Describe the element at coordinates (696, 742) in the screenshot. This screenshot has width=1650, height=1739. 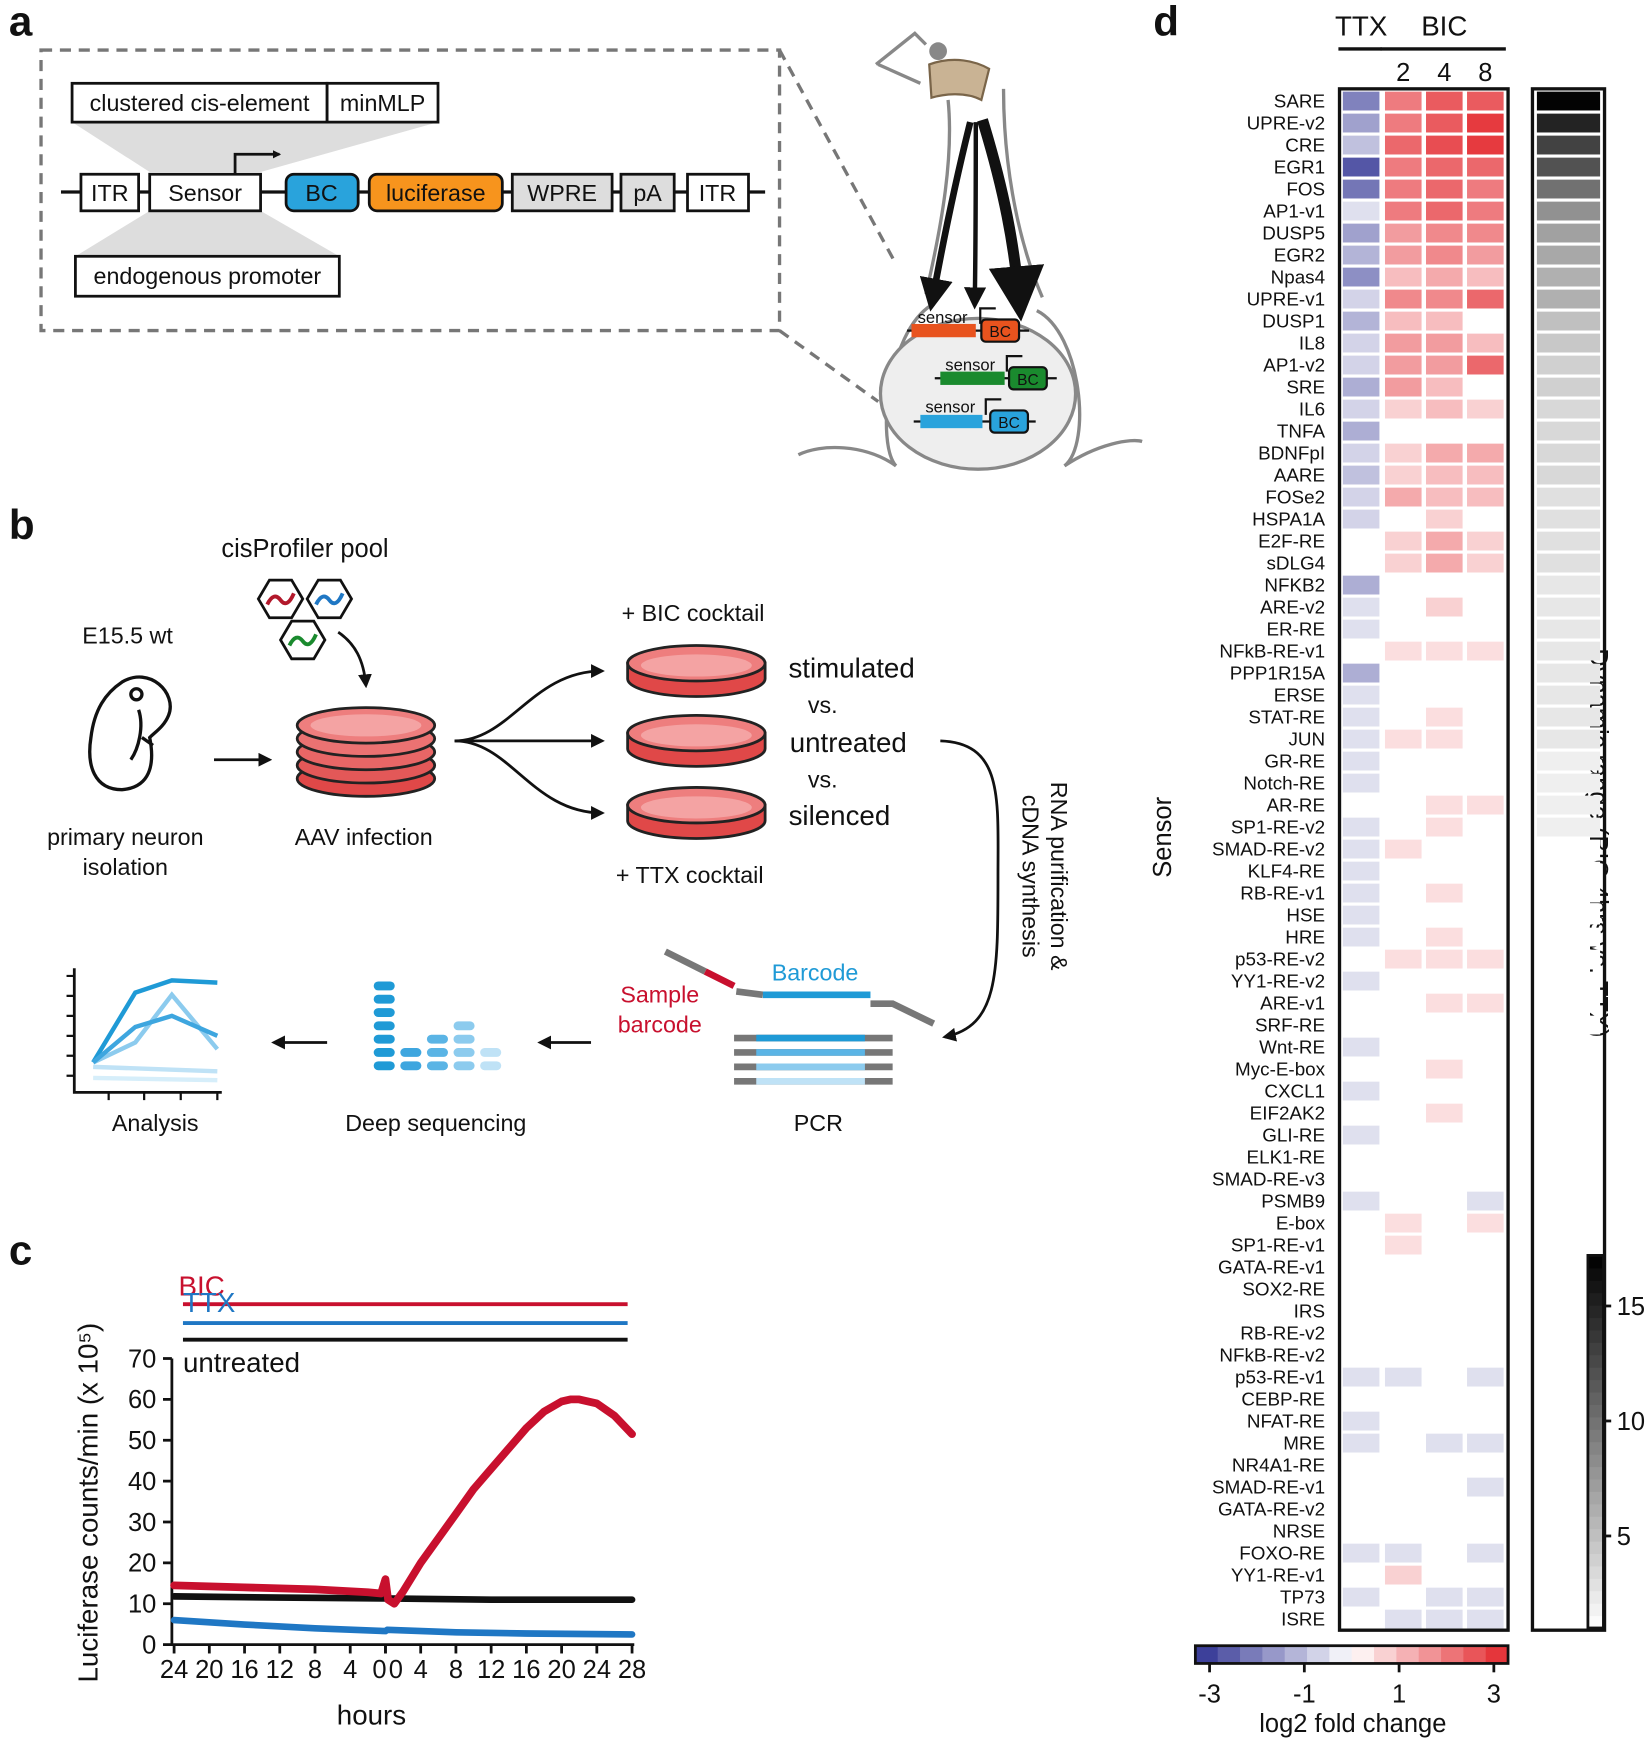
I see `dish` at that location.